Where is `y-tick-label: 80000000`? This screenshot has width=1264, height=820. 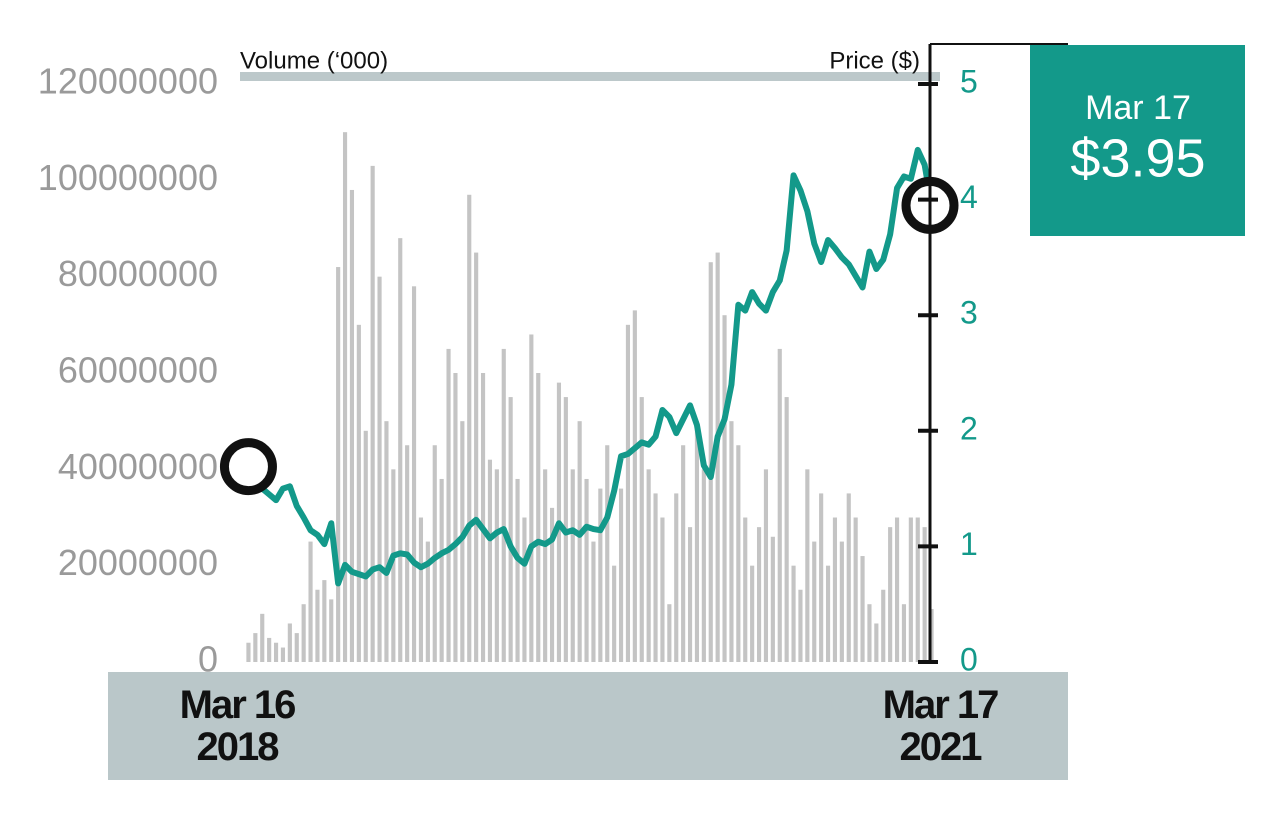
y-tick-label: 80000000 is located at coordinates (138, 273).